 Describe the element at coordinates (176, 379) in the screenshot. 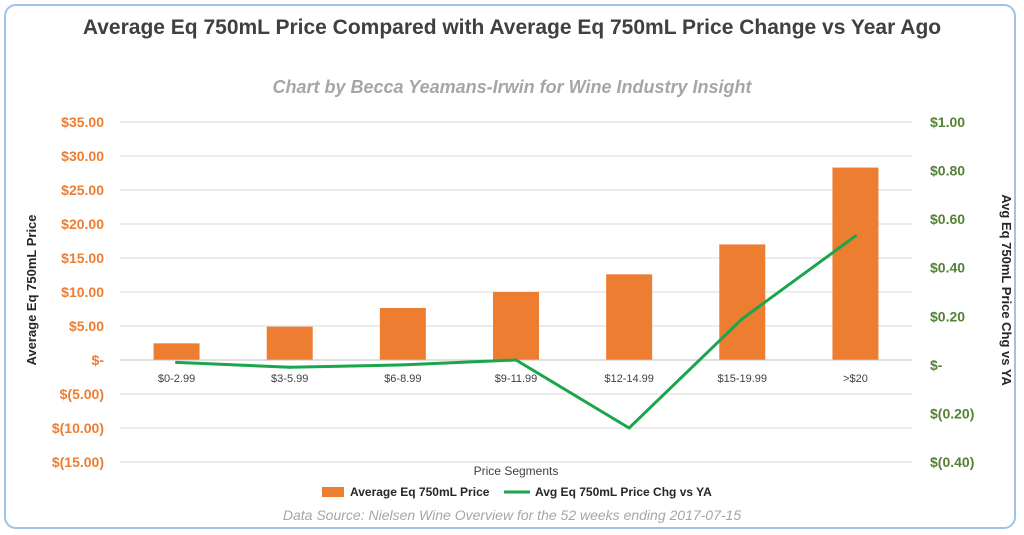

I see `x-tick-label: $0-2.99` at that location.